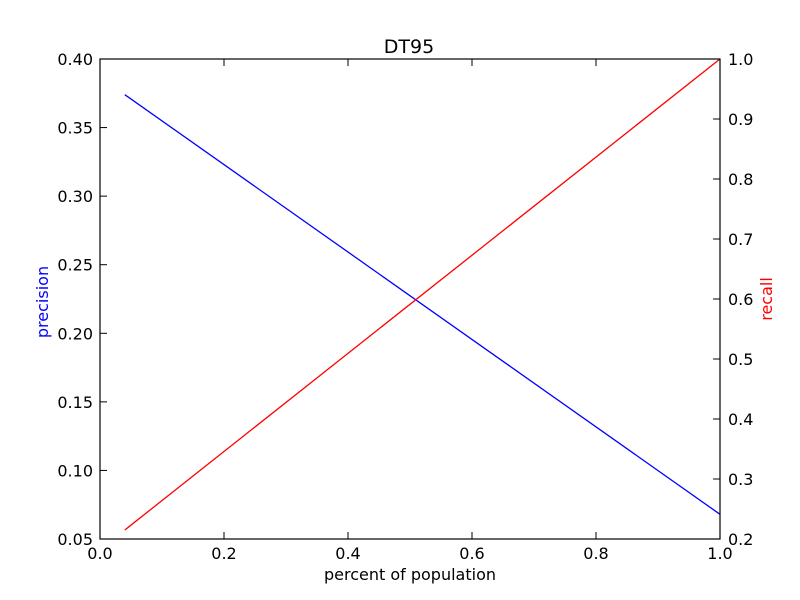 This screenshot has width=800, height=600. Describe the element at coordinates (740, 299) in the screenshot. I see `right-y-tick-label: 0.6` at that location.